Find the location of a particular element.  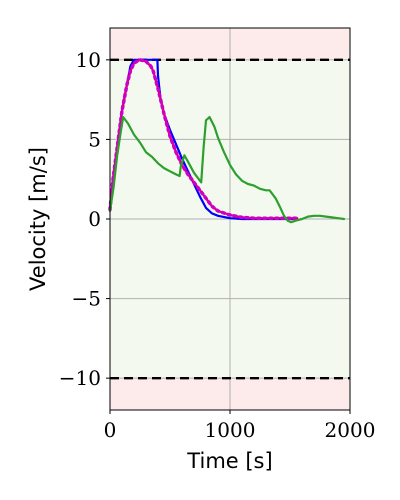

y-tick-label-4: 10 is located at coordinates (88, 60).